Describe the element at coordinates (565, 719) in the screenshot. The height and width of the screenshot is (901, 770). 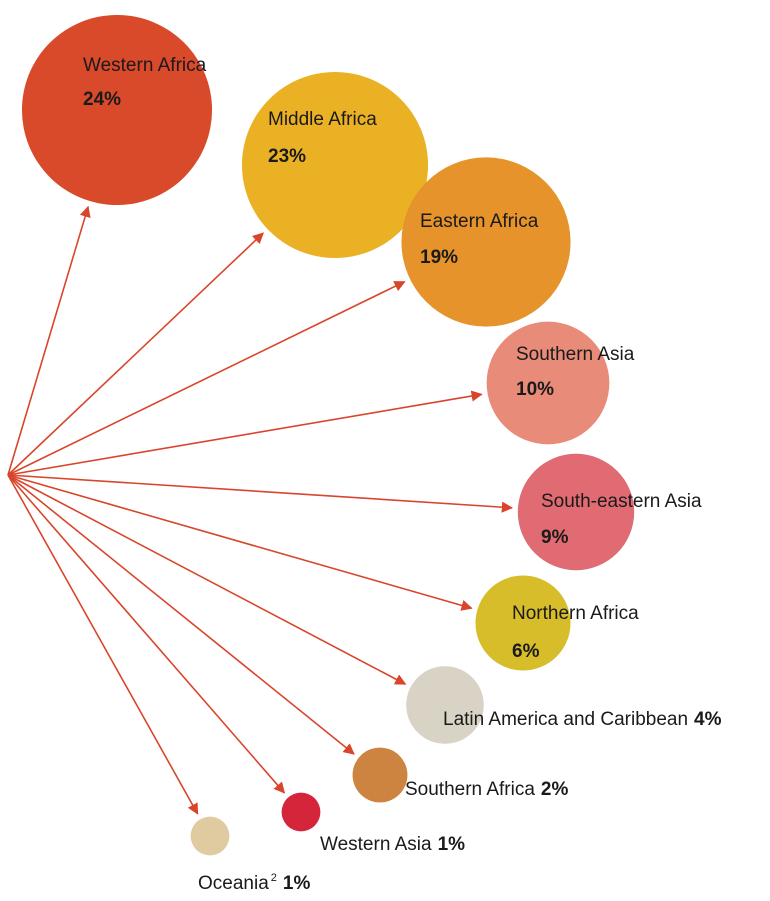
I see `category-name: Latin America and Caribbean` at that location.